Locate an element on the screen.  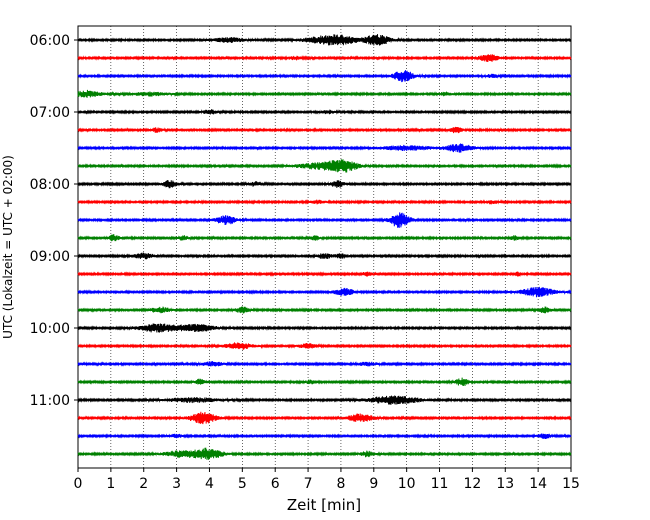
x-tick-label: 6 is located at coordinates (275, 484).